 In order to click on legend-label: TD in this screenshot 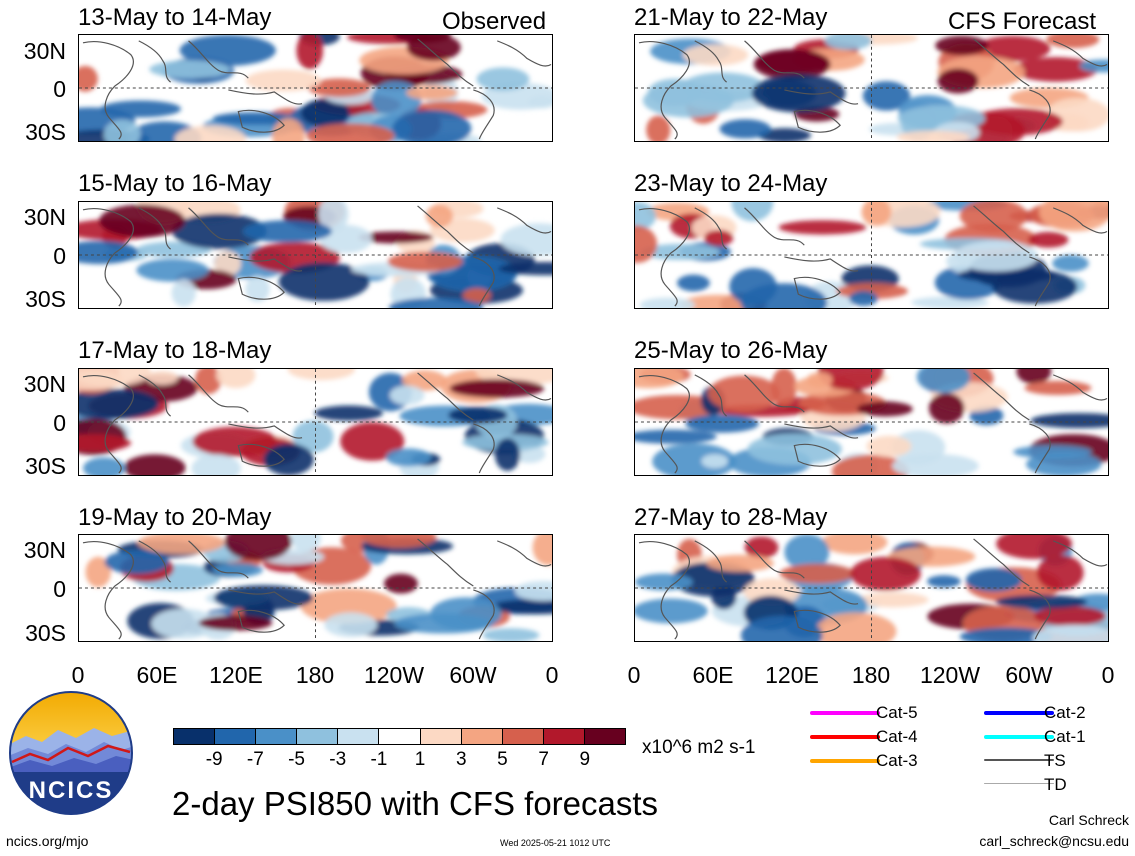, I will do `click(1055, 784)`.